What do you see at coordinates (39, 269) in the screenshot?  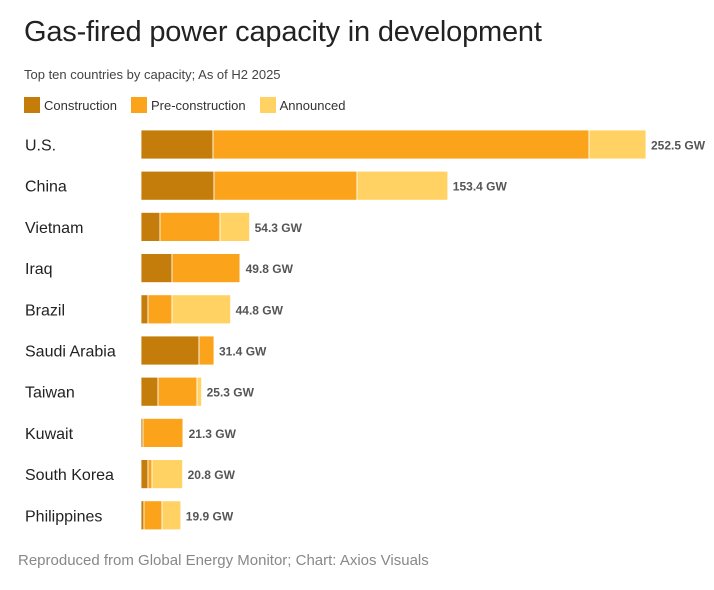 I see `category-label: Iraq` at bounding box center [39, 269].